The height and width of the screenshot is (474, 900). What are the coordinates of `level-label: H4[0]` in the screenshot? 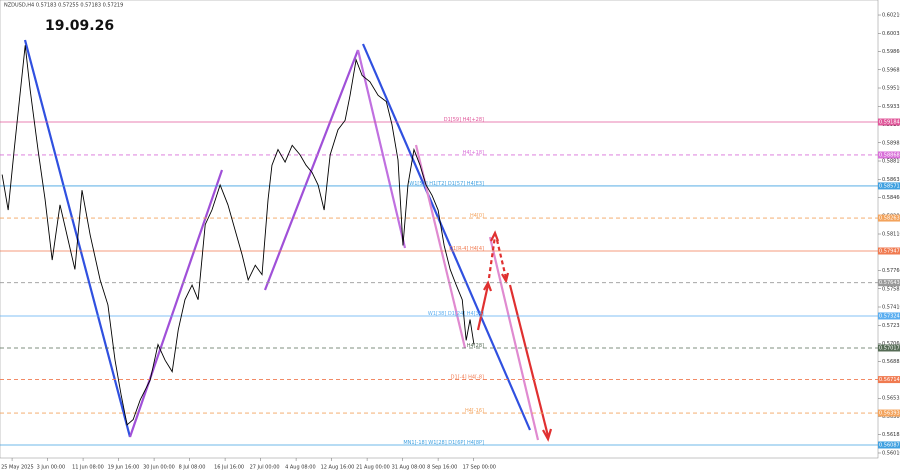 It's located at (477, 216).